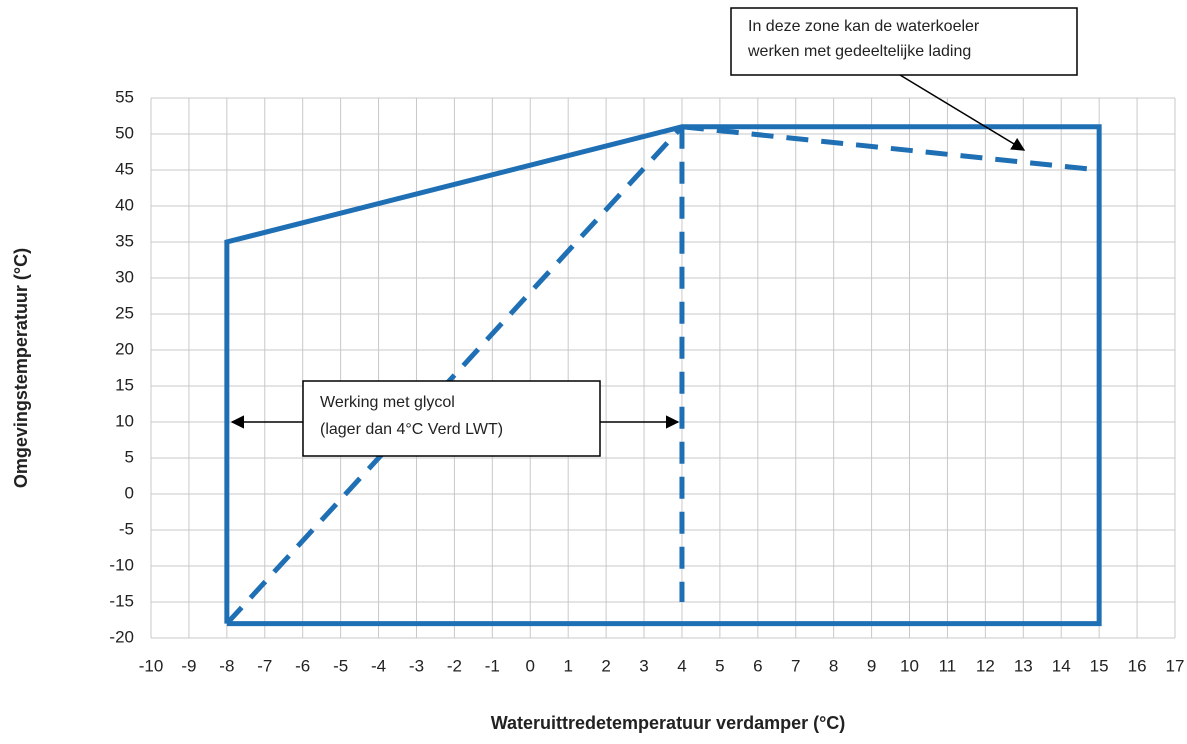 Image resolution: width=1187 pixels, height=744 pixels. What do you see at coordinates (188, 665) in the screenshot?
I see `x-tick-label: -9` at bounding box center [188, 665].